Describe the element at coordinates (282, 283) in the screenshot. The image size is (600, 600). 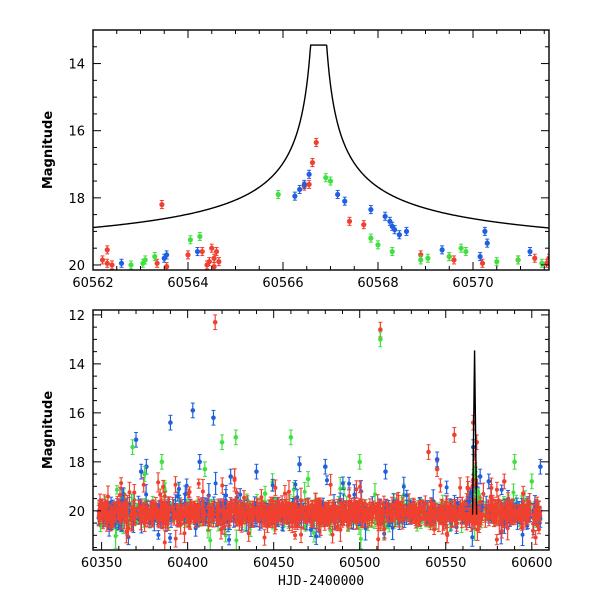
I see `top-x-tick-label: 60566` at that location.